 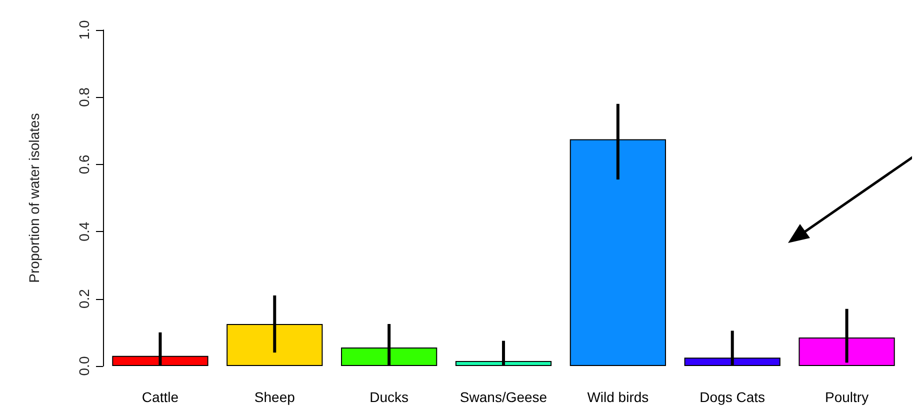 I want to click on y-tick-label: 1.0, so click(x=84, y=30).